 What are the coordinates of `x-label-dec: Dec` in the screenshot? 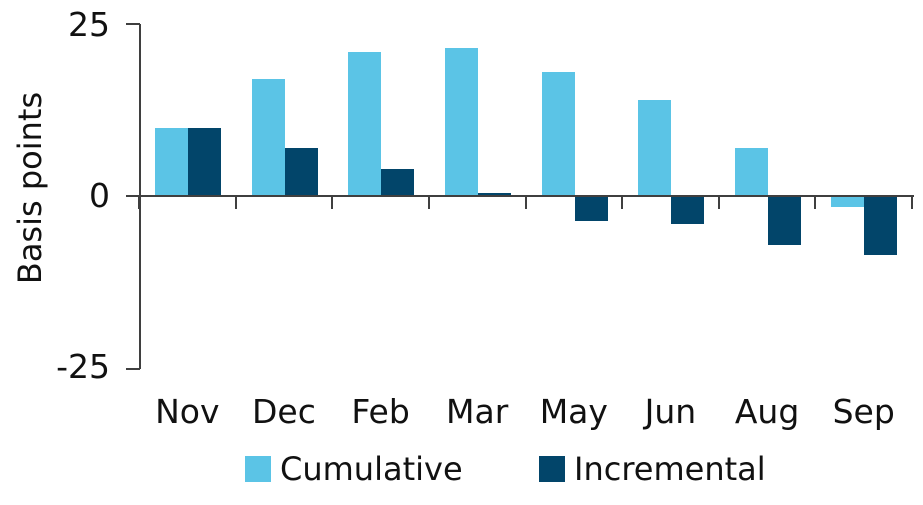 It's located at (284, 411).